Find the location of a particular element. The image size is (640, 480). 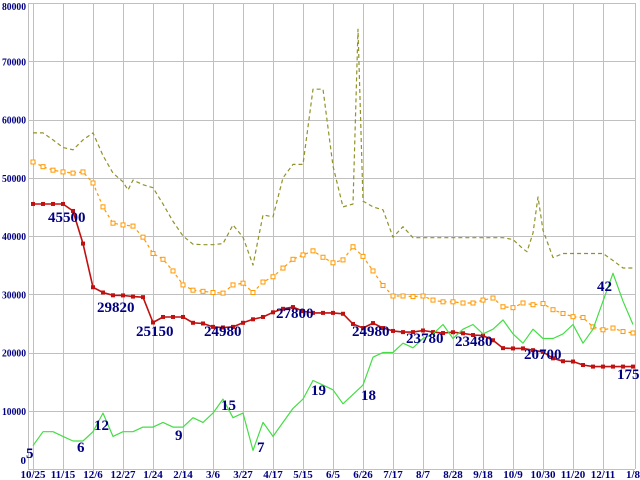

y-tick-label: 80000 is located at coordinates (14, 7).